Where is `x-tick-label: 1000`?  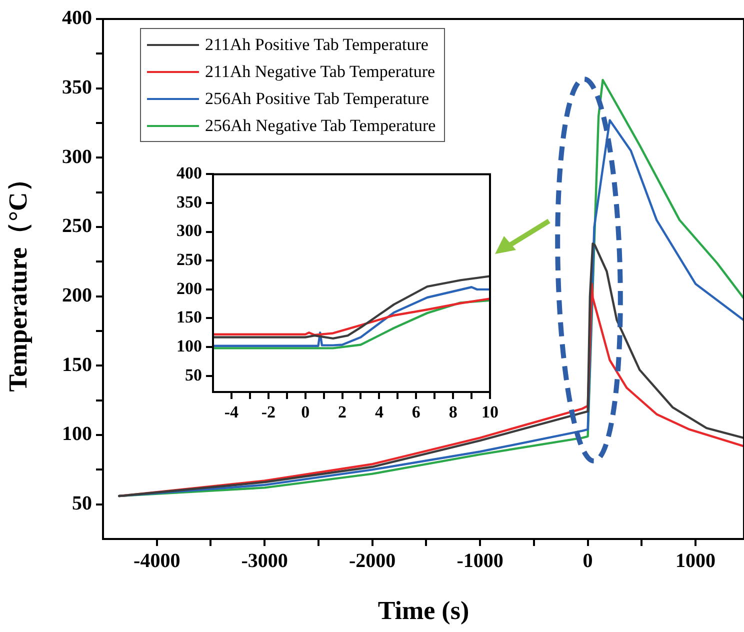
x-tick-label: 1000 is located at coordinates (696, 561).